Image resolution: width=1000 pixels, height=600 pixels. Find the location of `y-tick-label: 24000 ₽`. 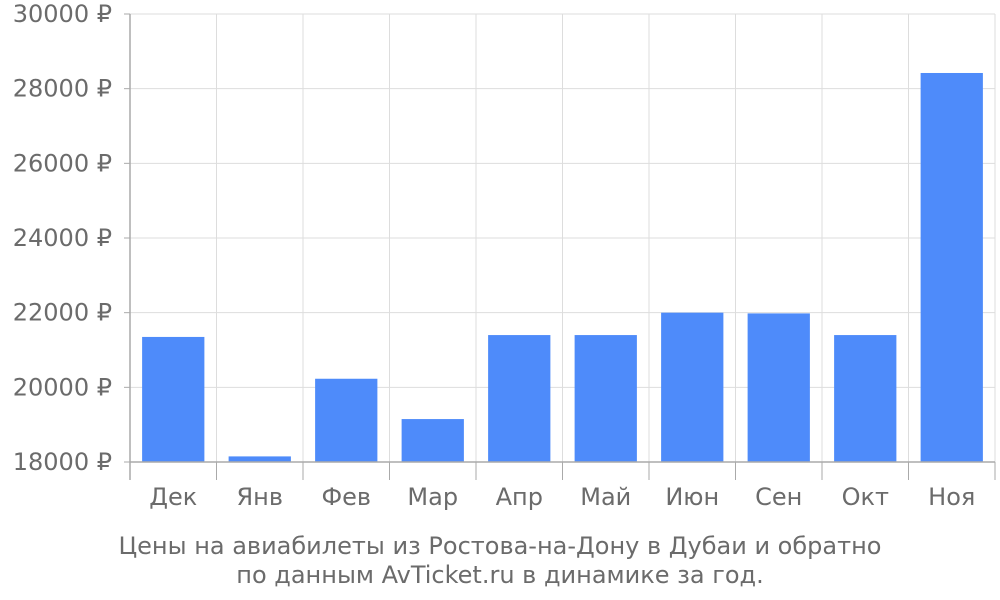

y-tick-label: 24000 ₽ is located at coordinates (62, 238).